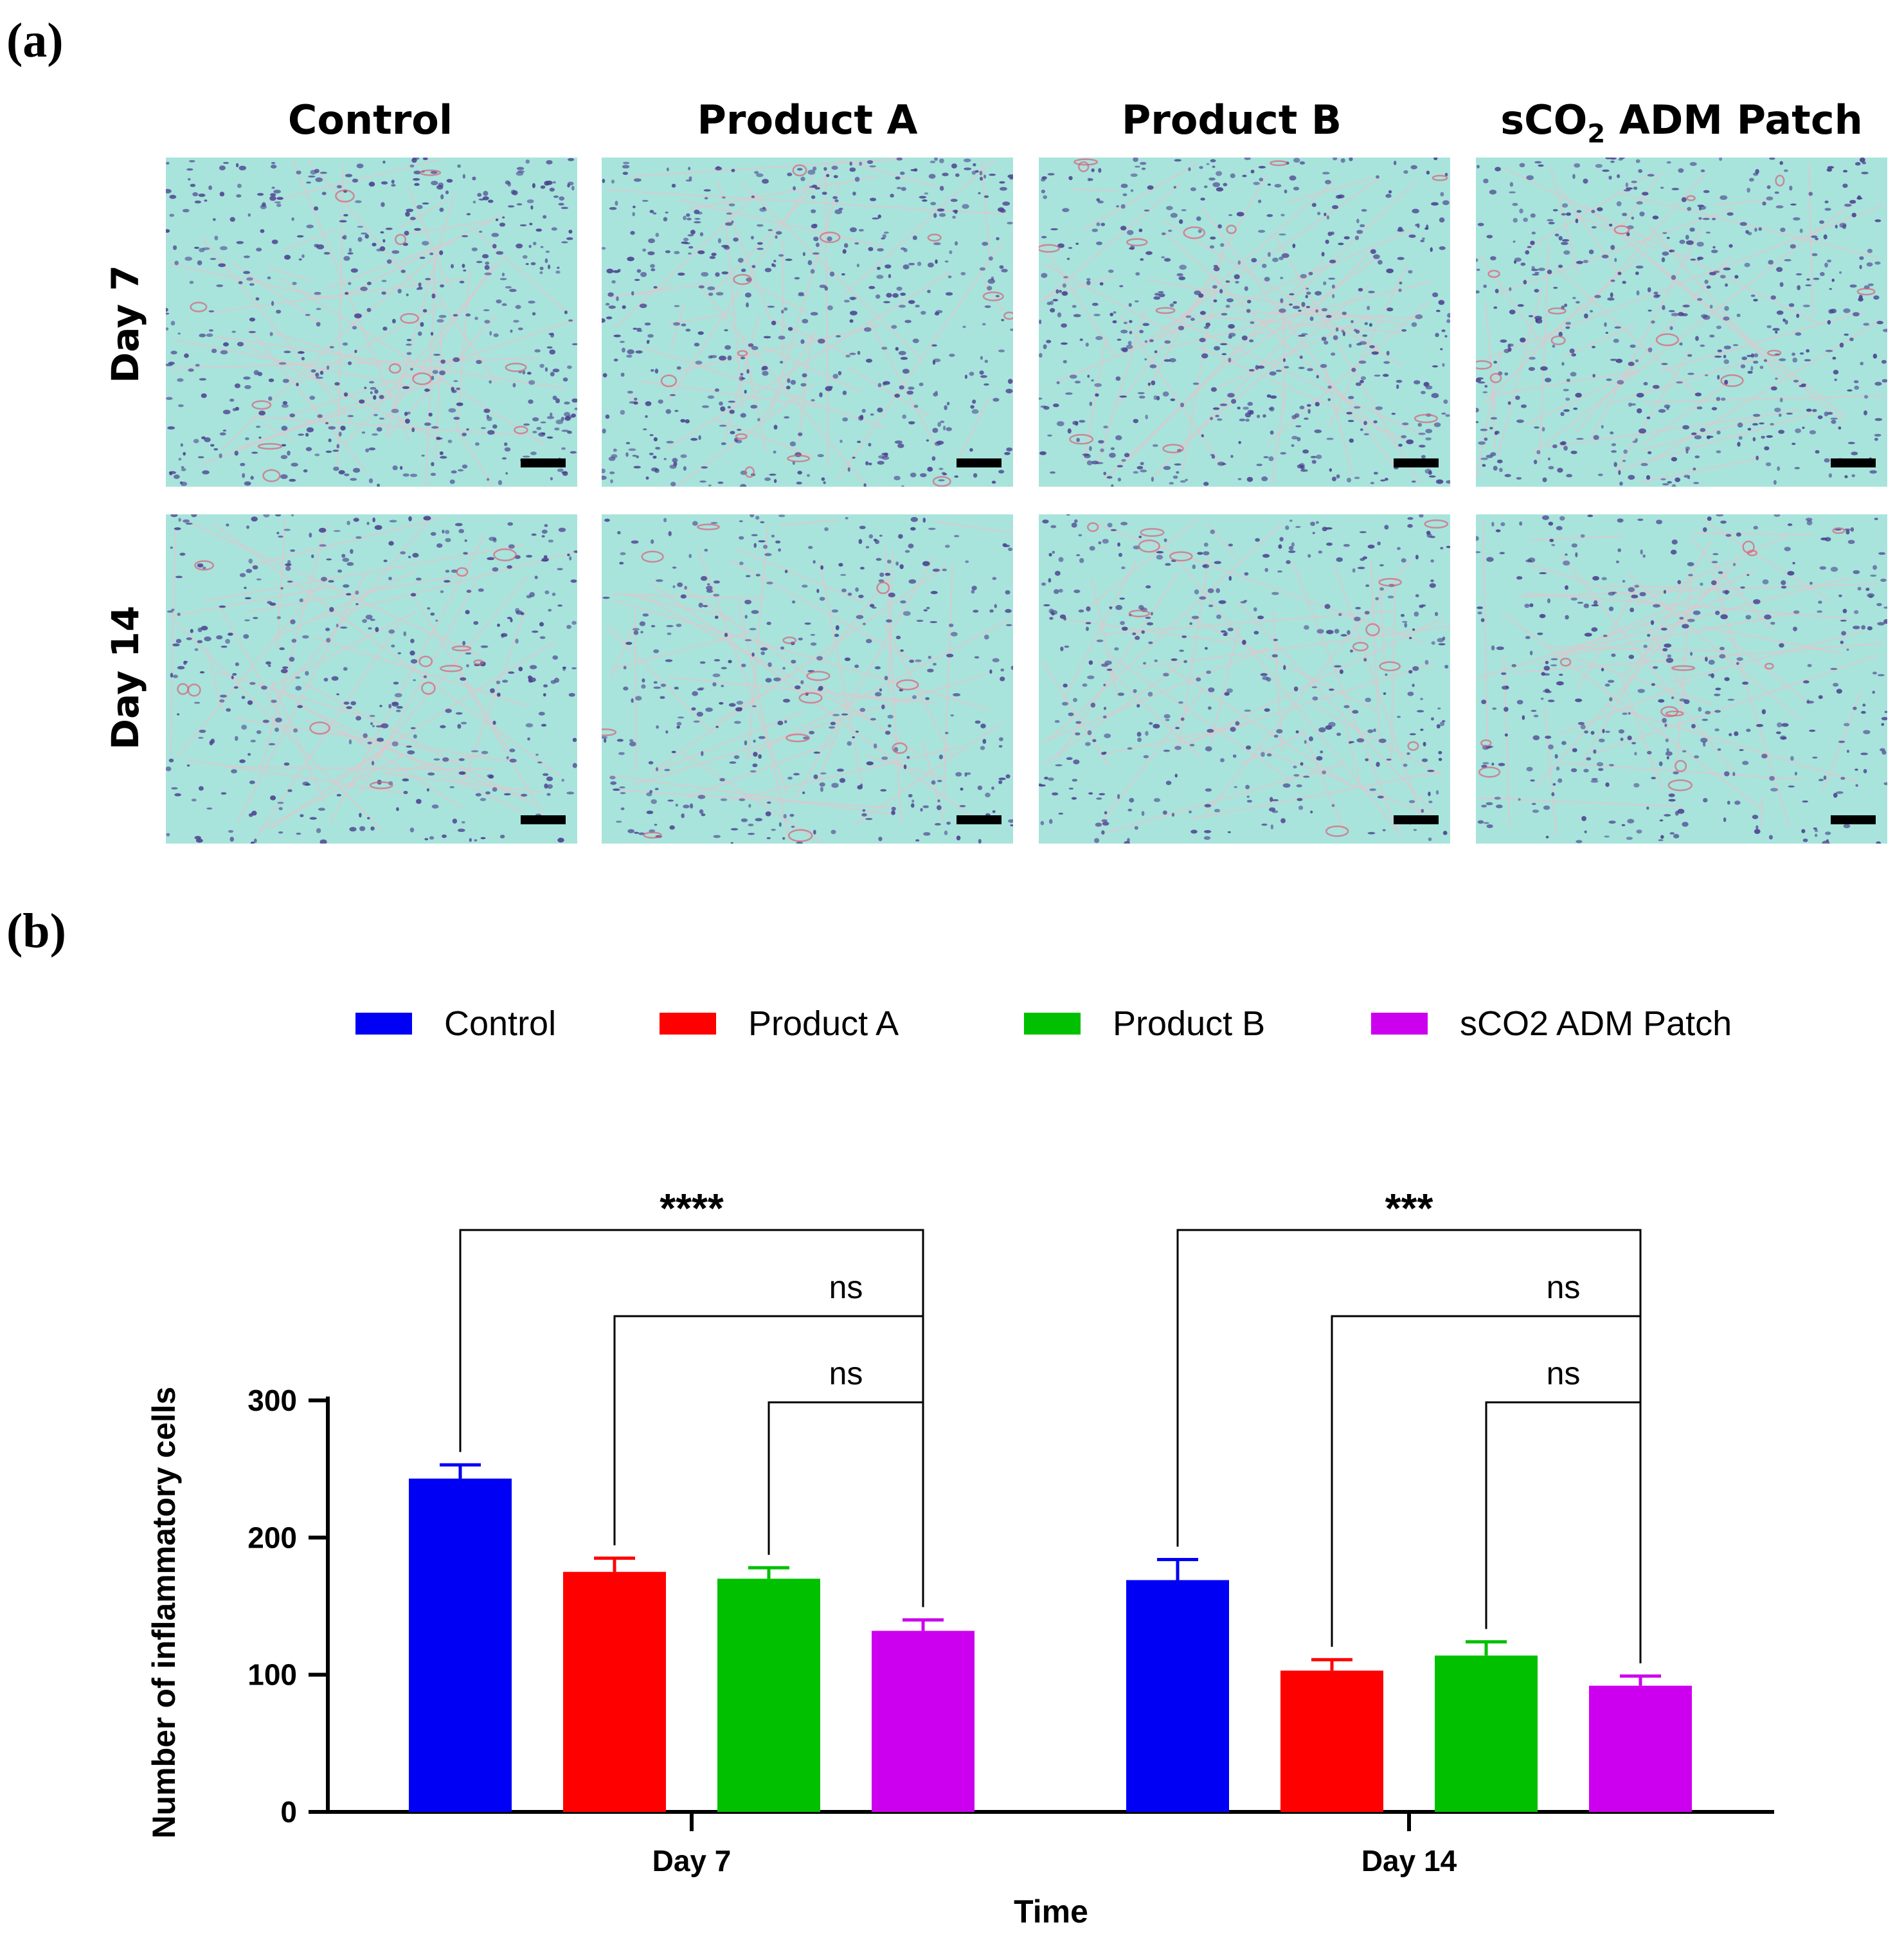  I want to click on column-header-control: Control, so click(370, 119).